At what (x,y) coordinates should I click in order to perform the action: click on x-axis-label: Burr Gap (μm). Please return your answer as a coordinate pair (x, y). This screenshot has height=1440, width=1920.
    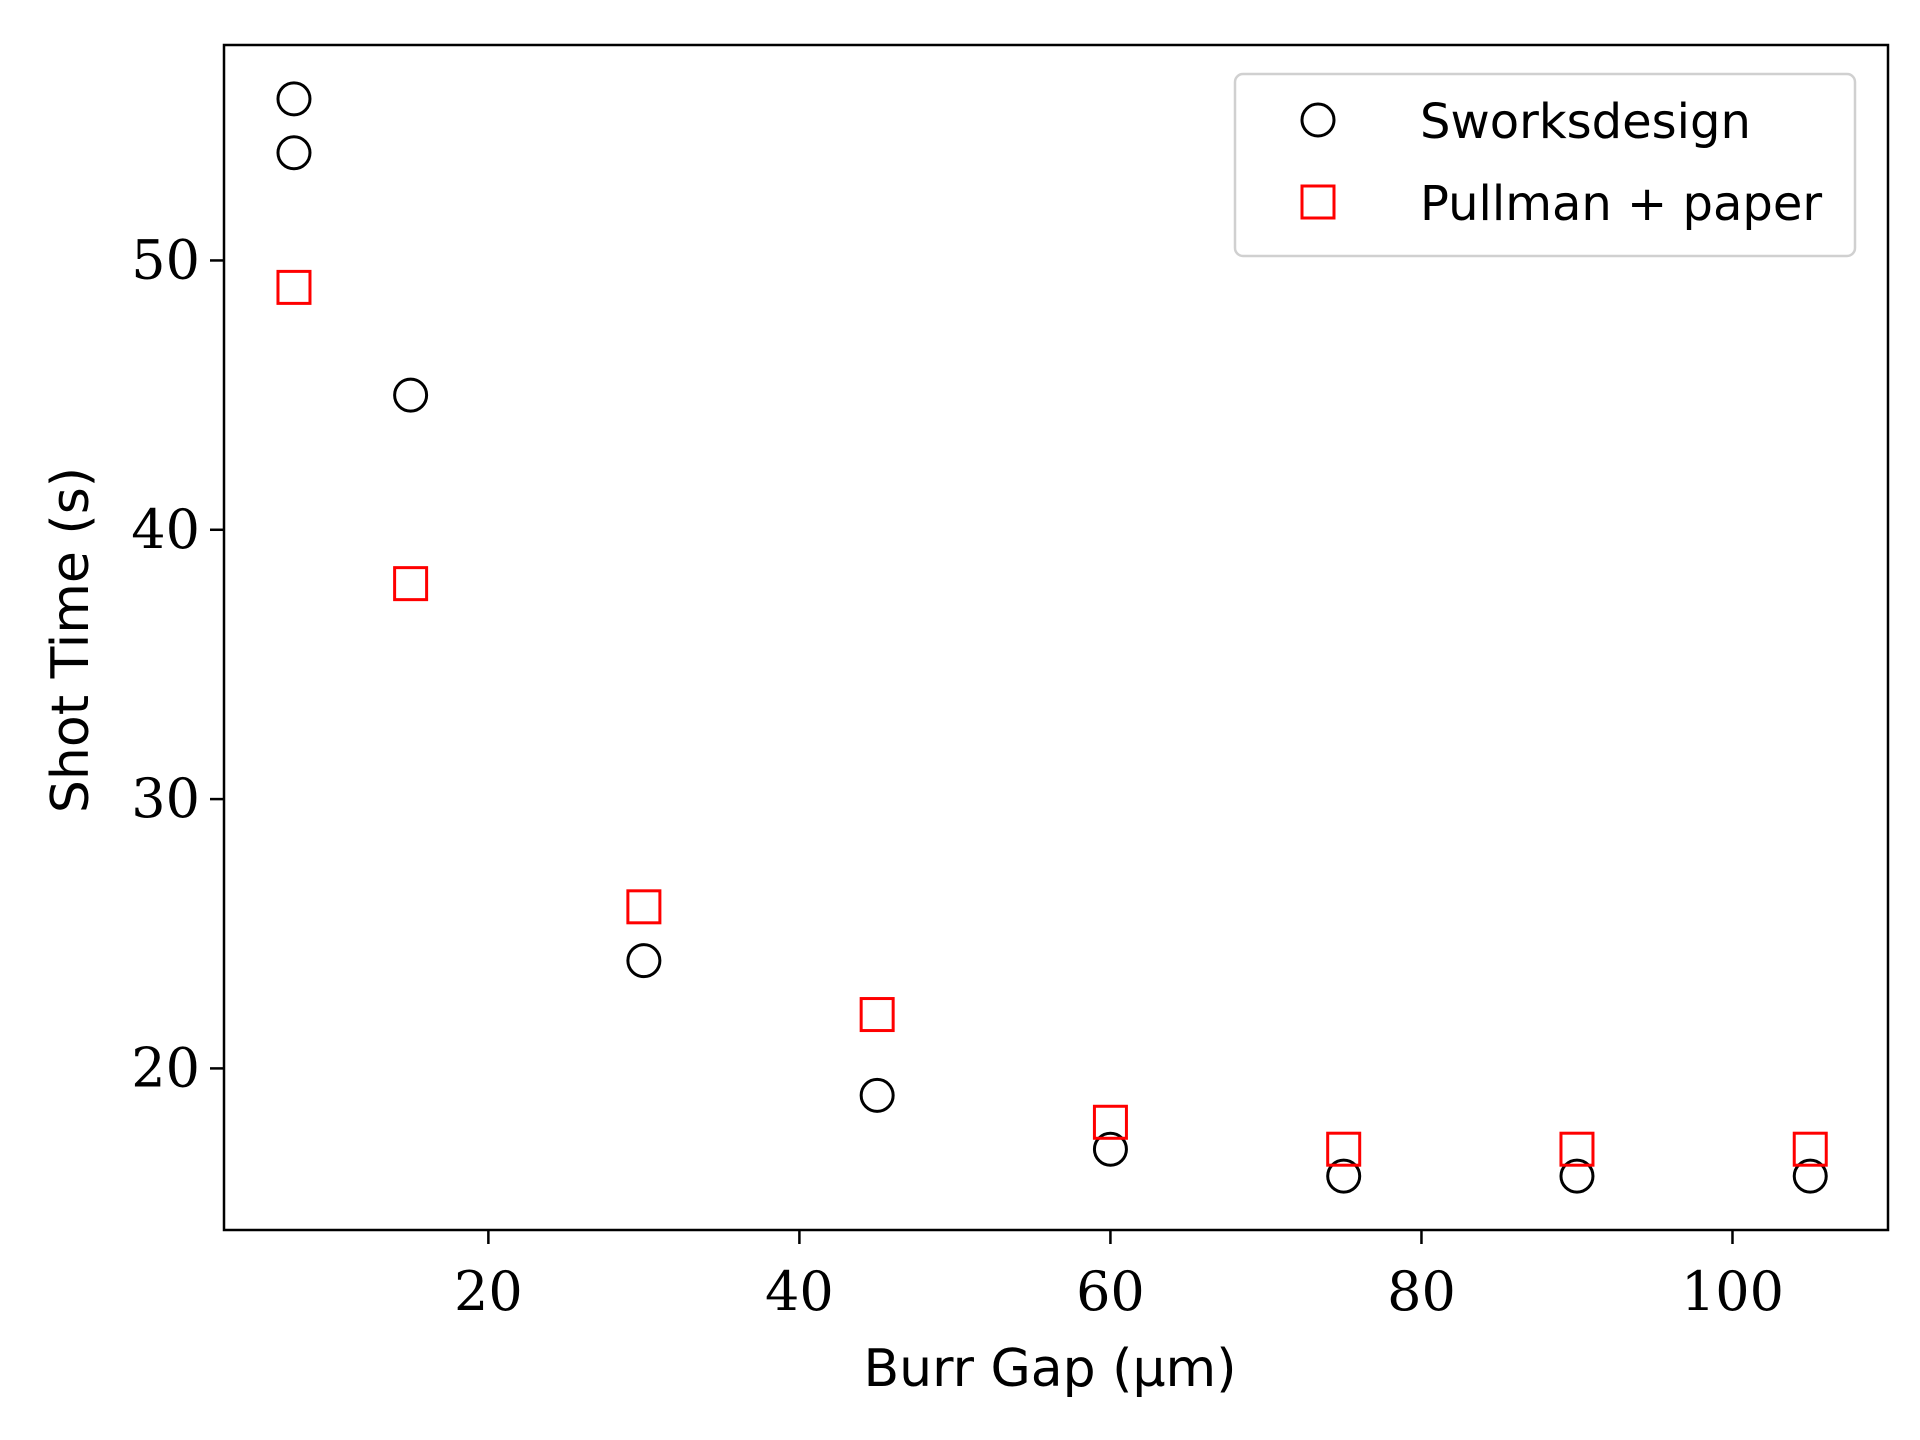
    Looking at the image, I should click on (1049, 1369).